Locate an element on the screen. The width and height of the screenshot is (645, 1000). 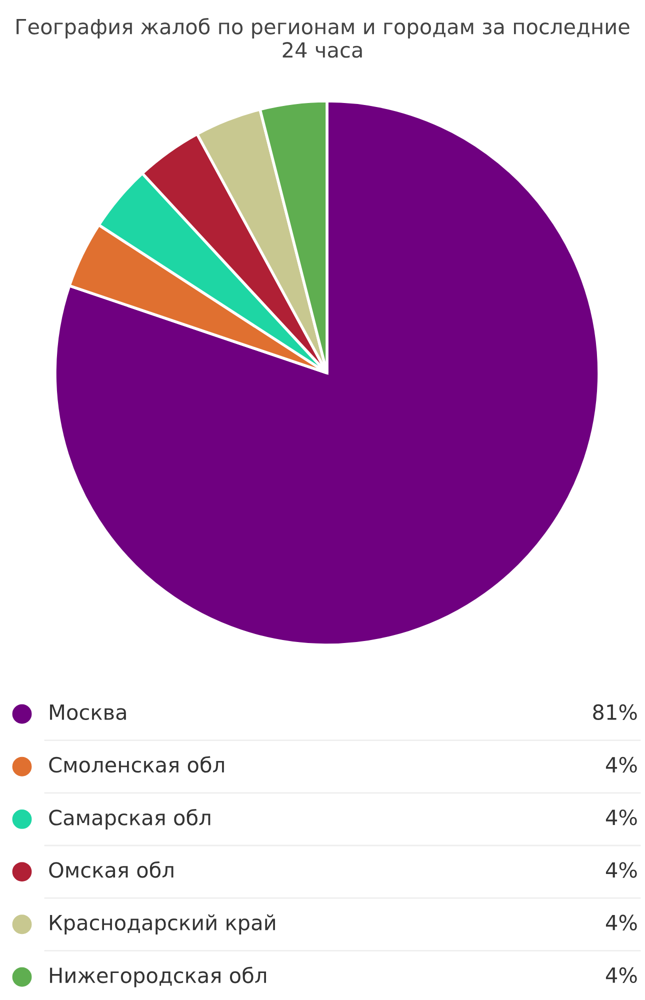
legend-label: Москва is located at coordinates (88, 712).